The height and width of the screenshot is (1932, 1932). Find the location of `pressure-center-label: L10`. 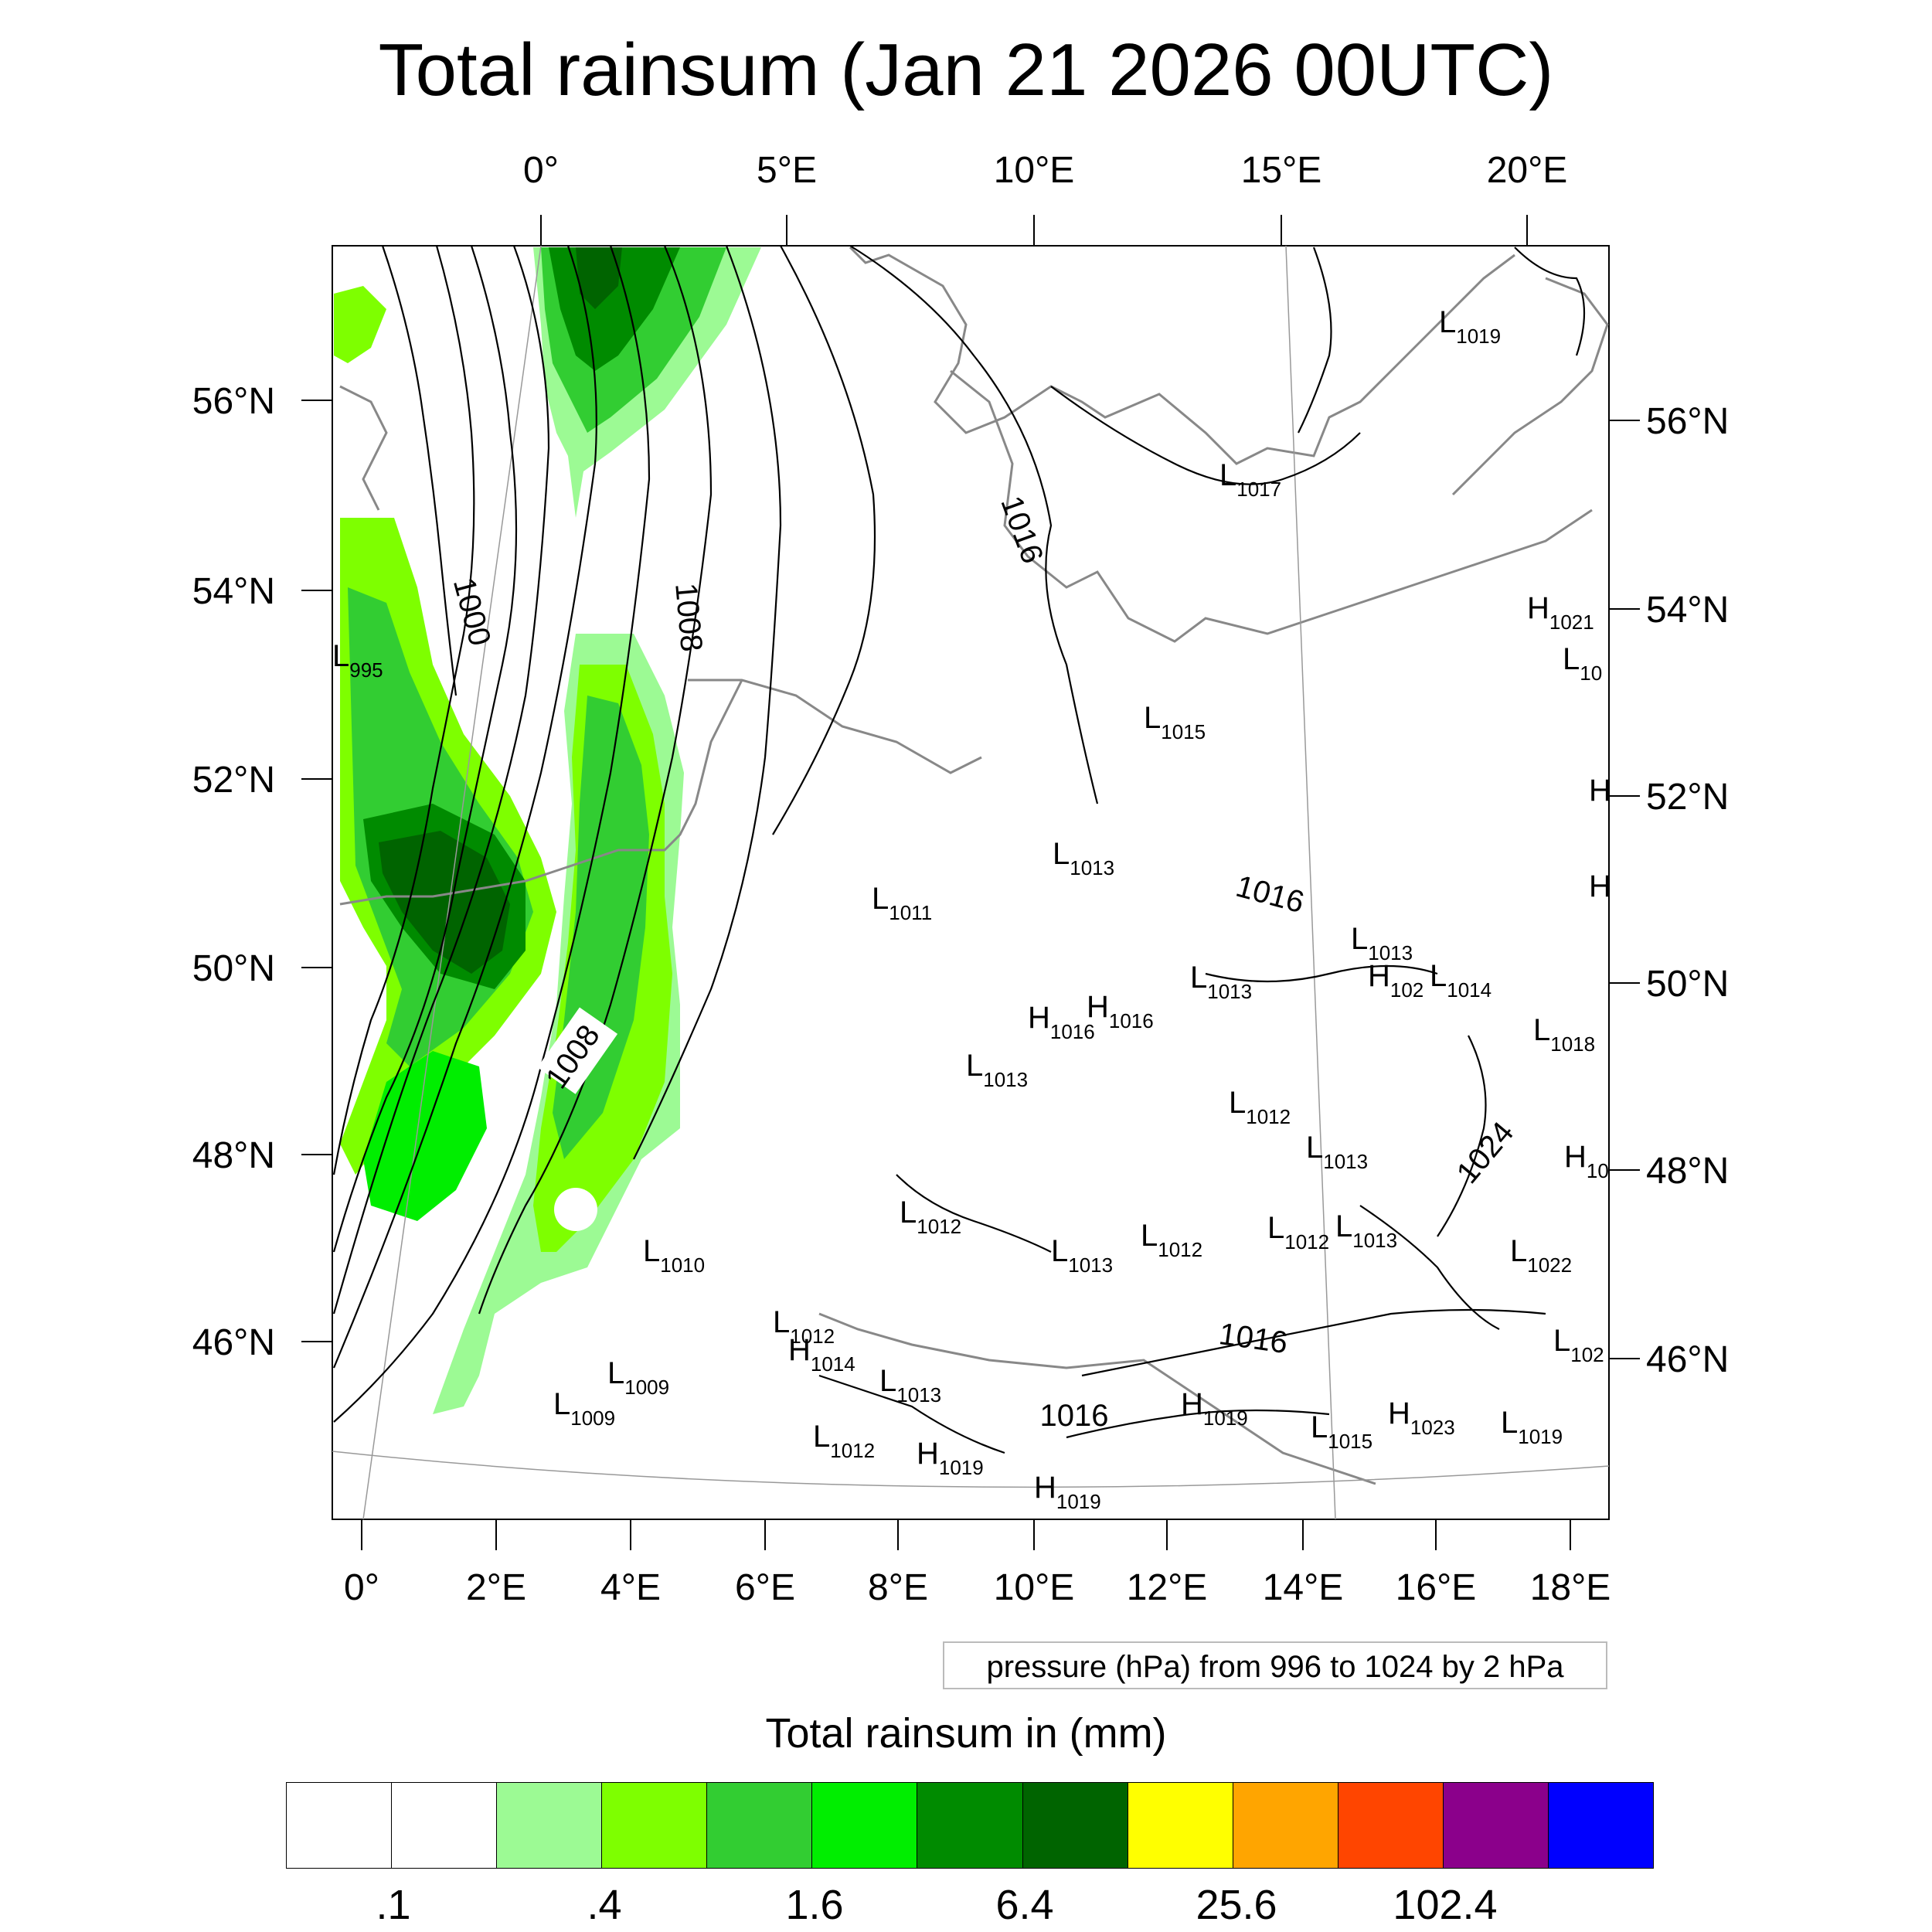

pressure-center-label: L10 is located at coordinates (1582, 663).